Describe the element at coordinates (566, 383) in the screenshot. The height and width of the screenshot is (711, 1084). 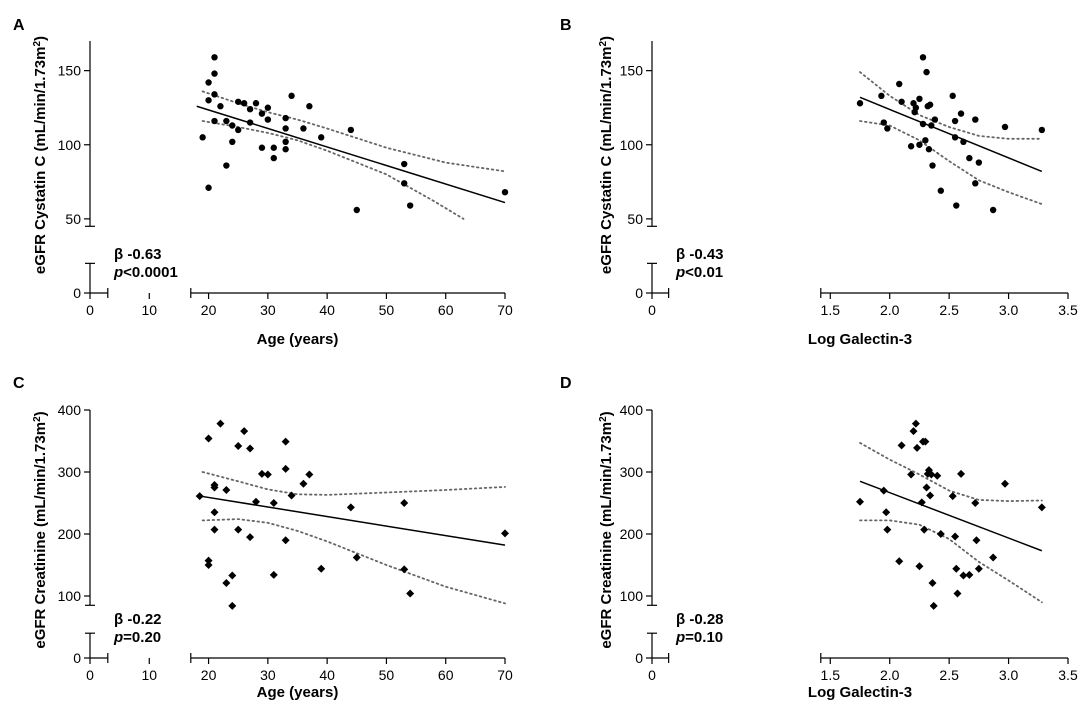
I see `panel-letter: D` at that location.